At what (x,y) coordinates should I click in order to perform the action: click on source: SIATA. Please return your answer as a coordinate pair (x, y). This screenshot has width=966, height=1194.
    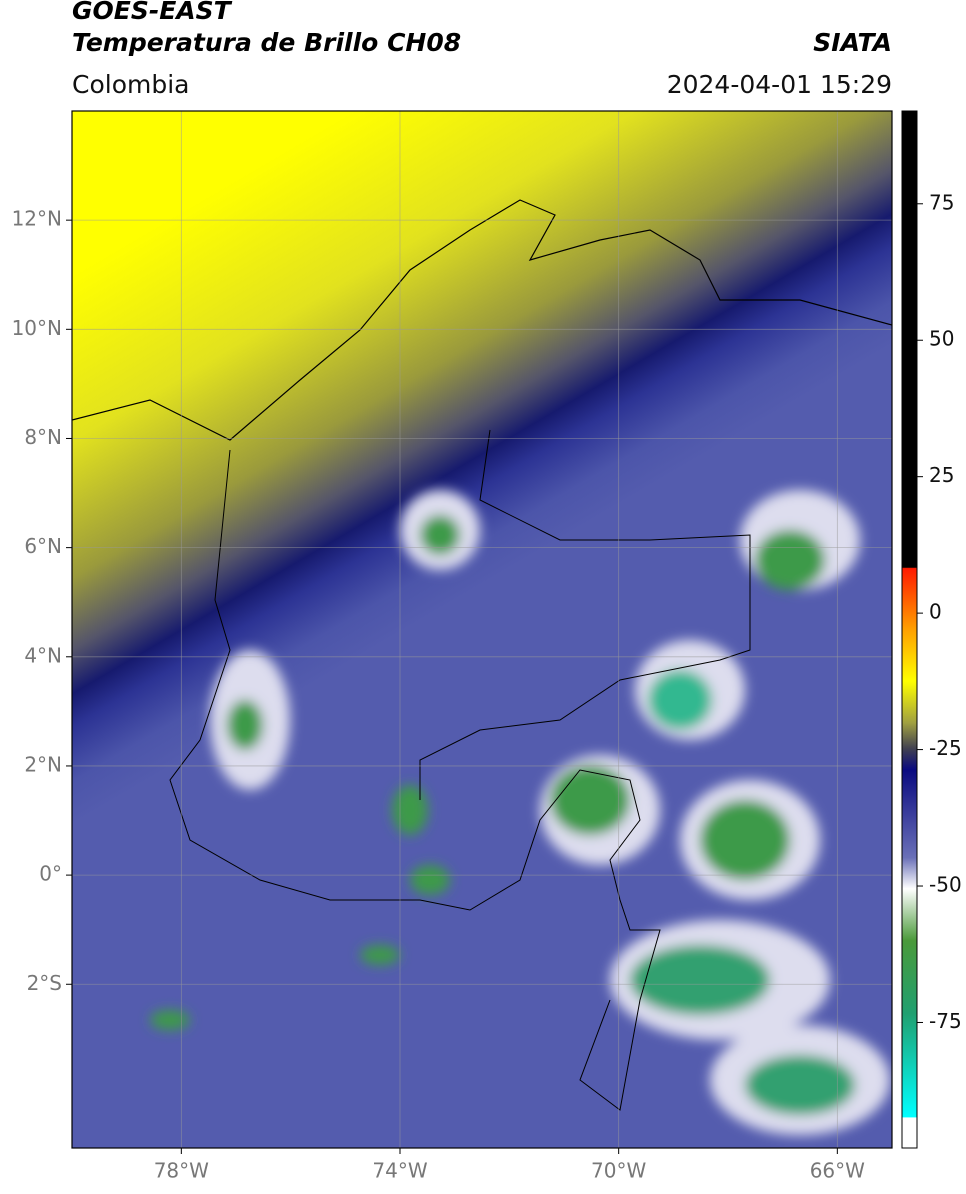
    Looking at the image, I should click on (852, 42).